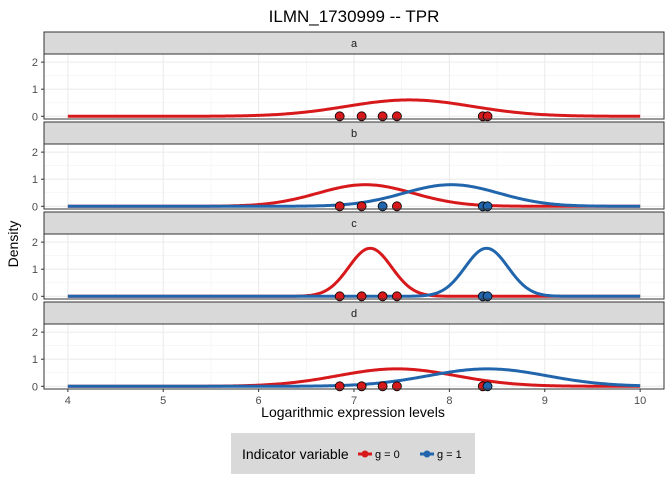 Image resolution: width=672 pixels, height=480 pixels. Describe the element at coordinates (354, 314) in the screenshot. I see `facet-strip-label: d` at that location.